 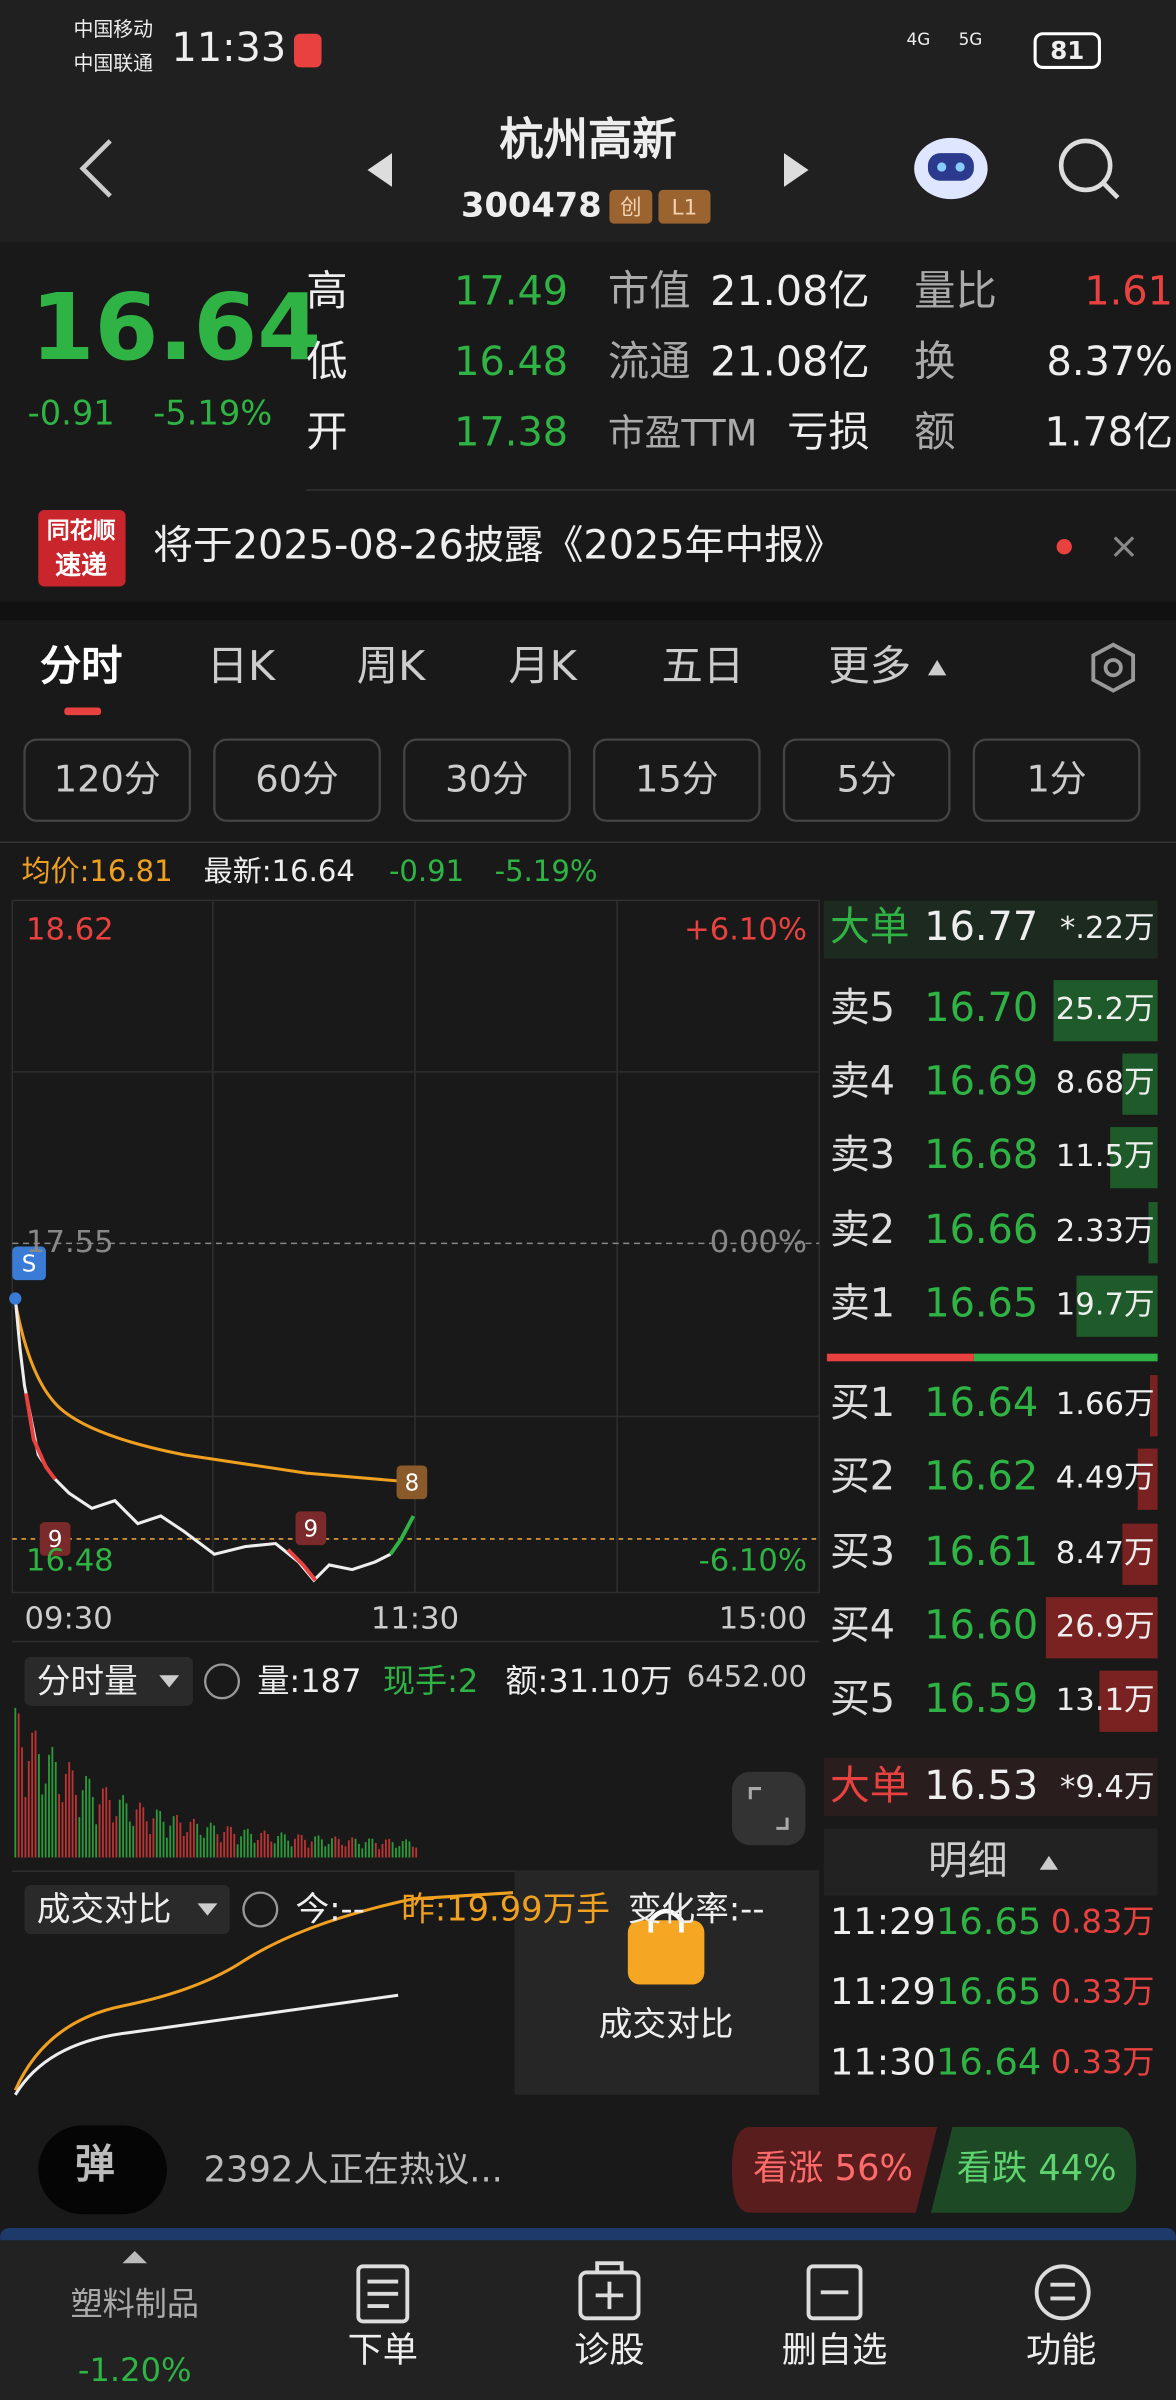 I want to click on close-notice, so click(x=1124, y=546).